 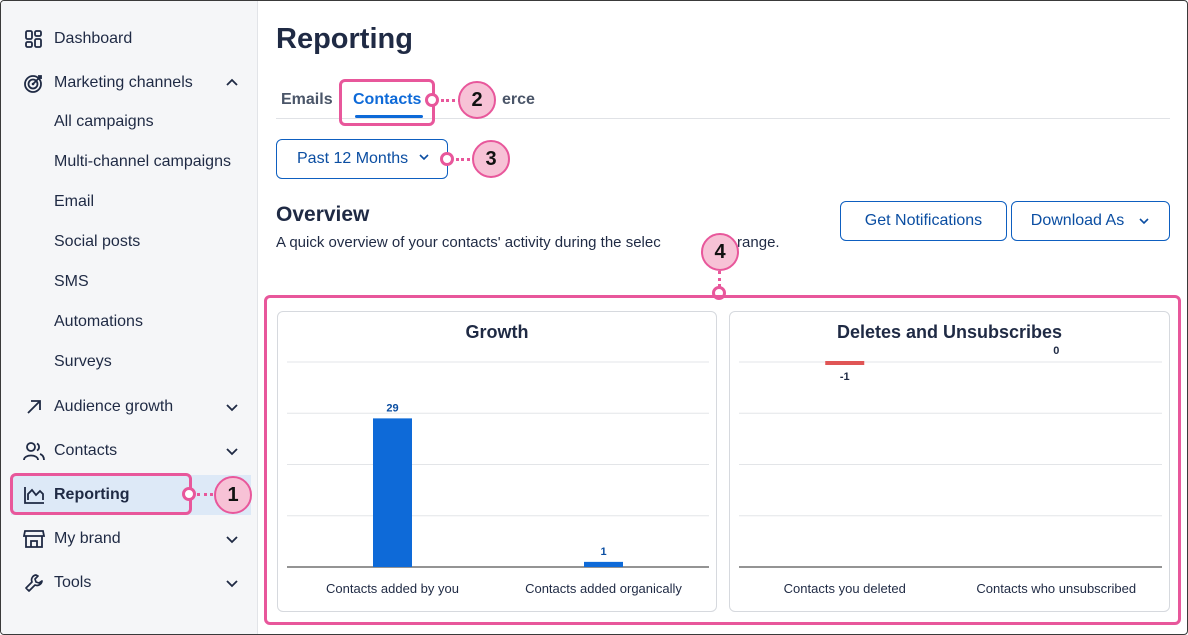 What do you see at coordinates (114, 406) in the screenshot?
I see `sidebar-item-label: Audience growth` at bounding box center [114, 406].